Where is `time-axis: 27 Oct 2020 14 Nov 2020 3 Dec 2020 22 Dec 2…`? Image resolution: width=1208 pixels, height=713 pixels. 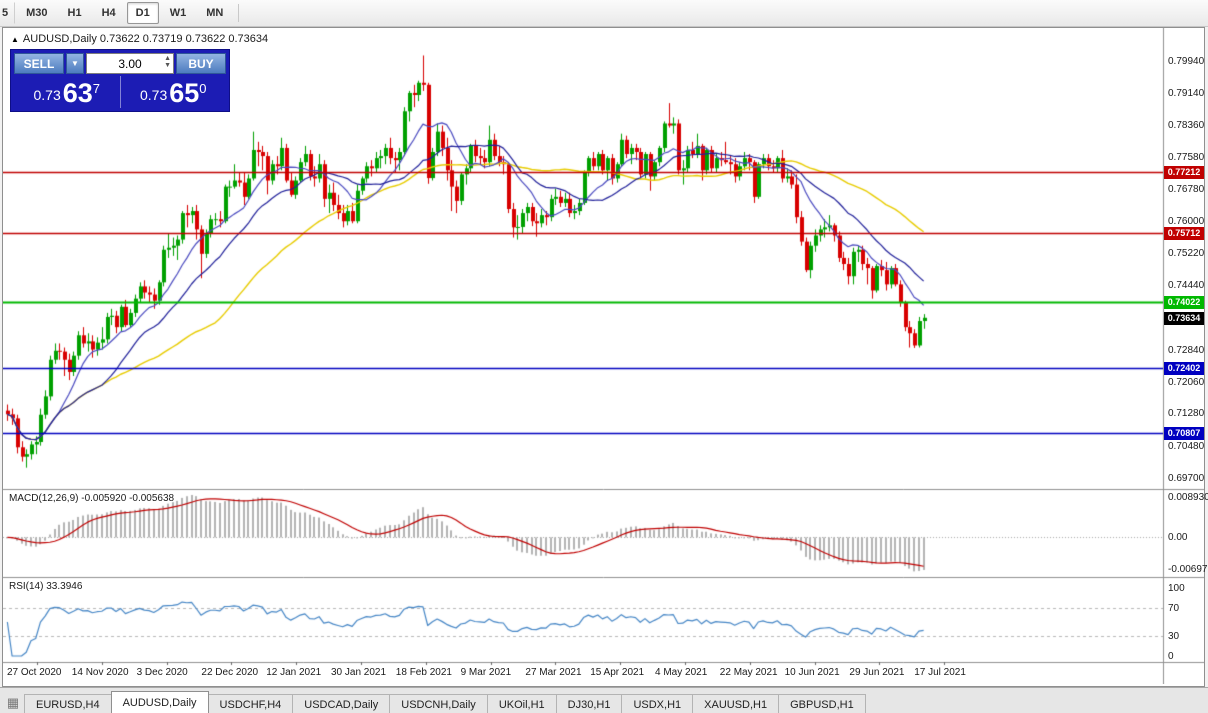 time-axis: 27 Oct 2020 14 Nov 2020 3 Dec 2020 22 Dec 2… is located at coordinates (583, 674).